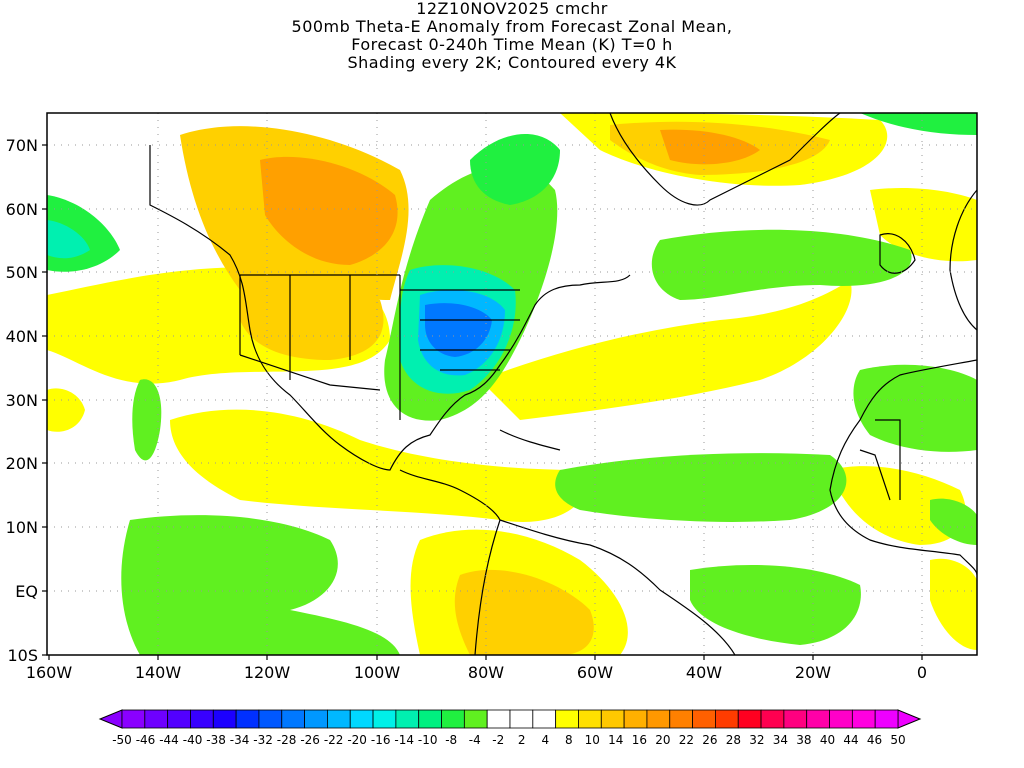 This screenshot has height=768, width=1024. I want to click on colorbar-label: 46, so click(874, 740).